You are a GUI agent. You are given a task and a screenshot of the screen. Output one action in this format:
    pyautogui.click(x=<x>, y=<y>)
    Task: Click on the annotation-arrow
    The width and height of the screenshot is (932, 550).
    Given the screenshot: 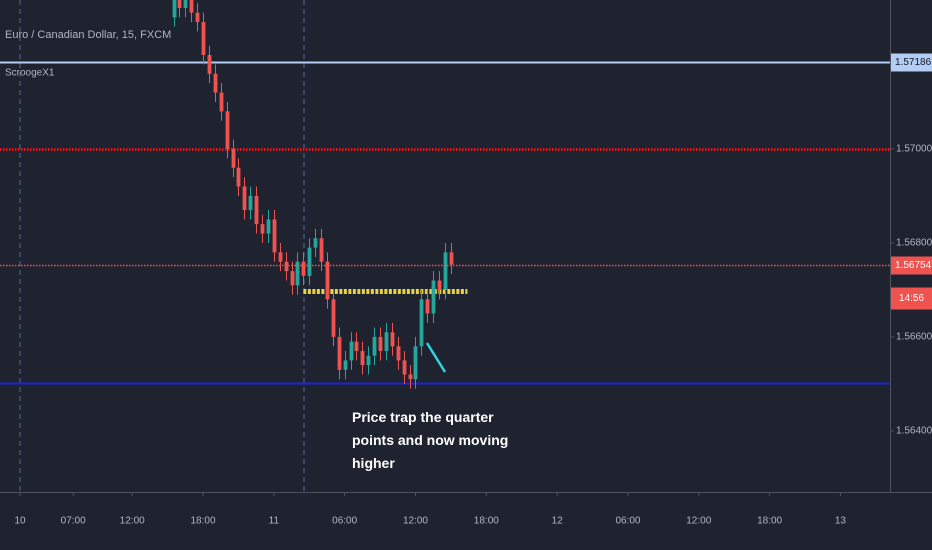 What is the action you would take?
    pyautogui.click(x=436, y=357)
    